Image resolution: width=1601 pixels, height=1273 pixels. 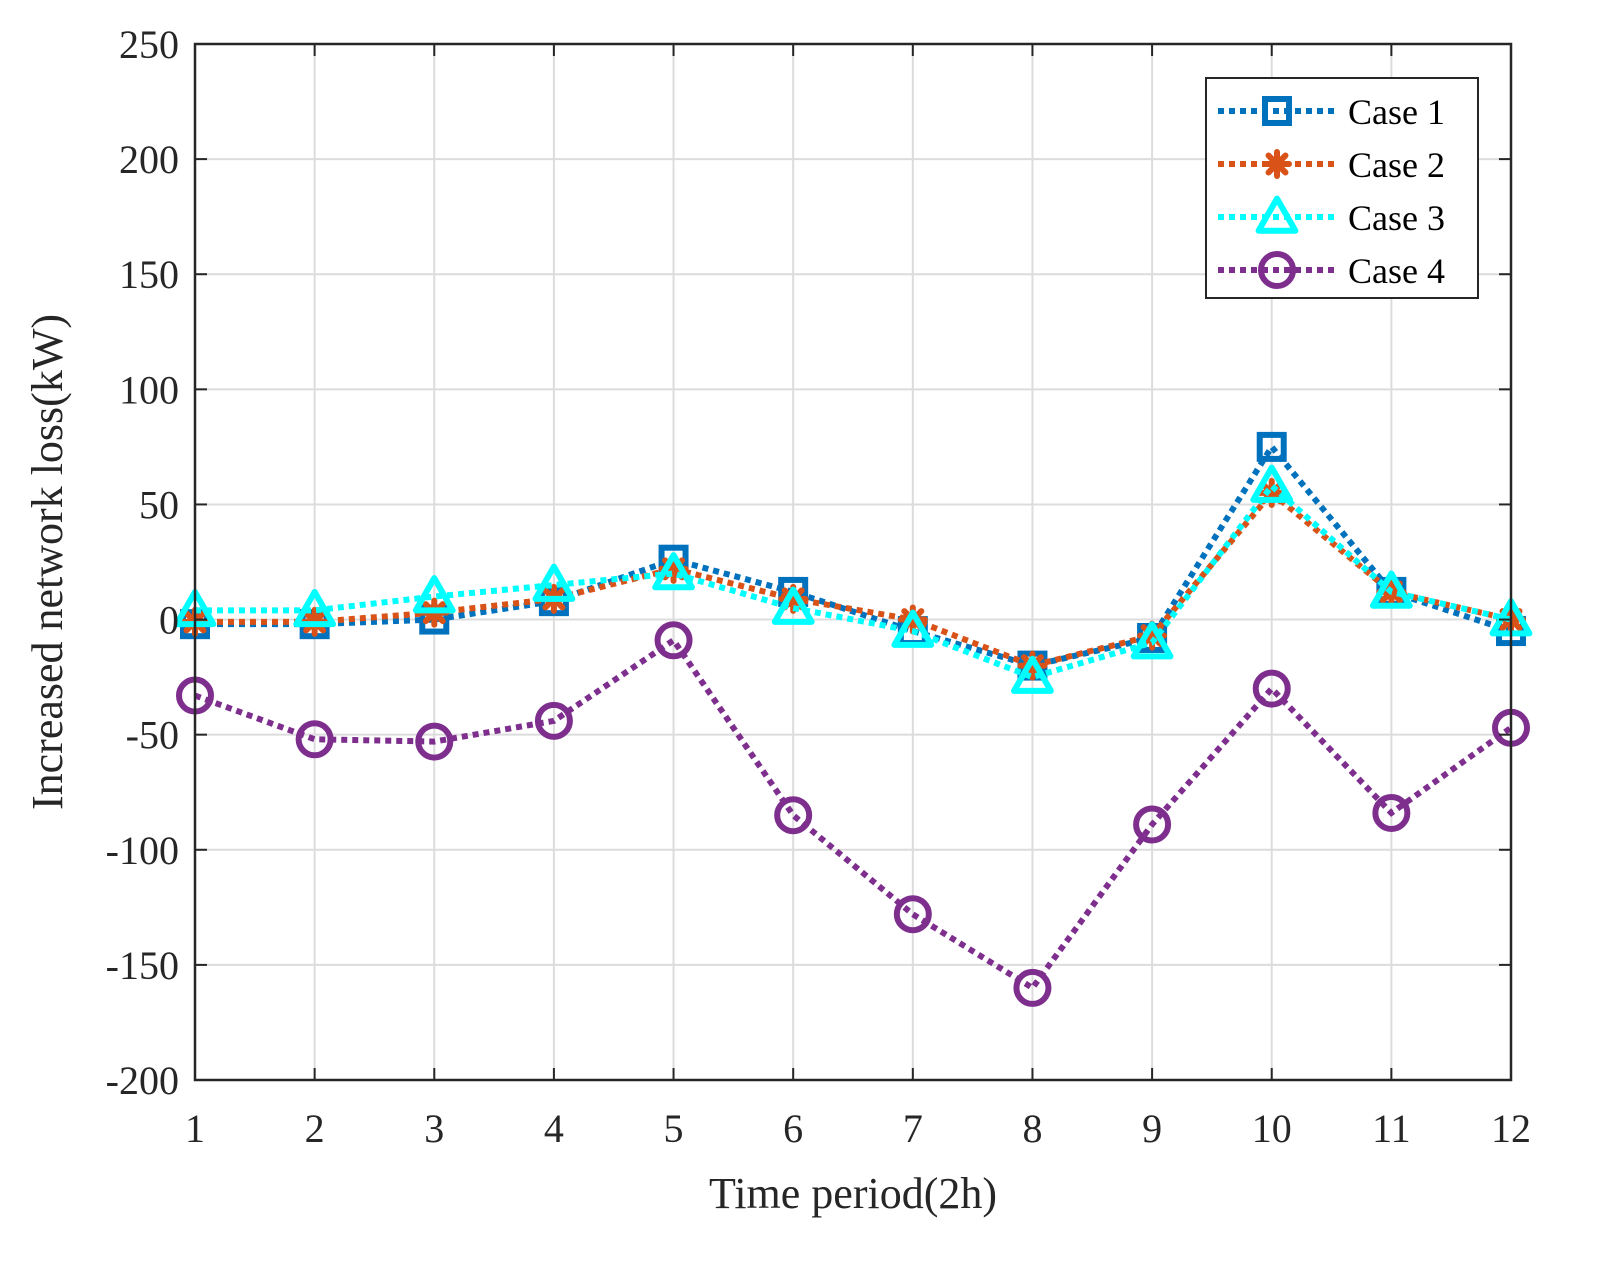 I want to click on asterisk-stroke, so click(x=1277, y=164).